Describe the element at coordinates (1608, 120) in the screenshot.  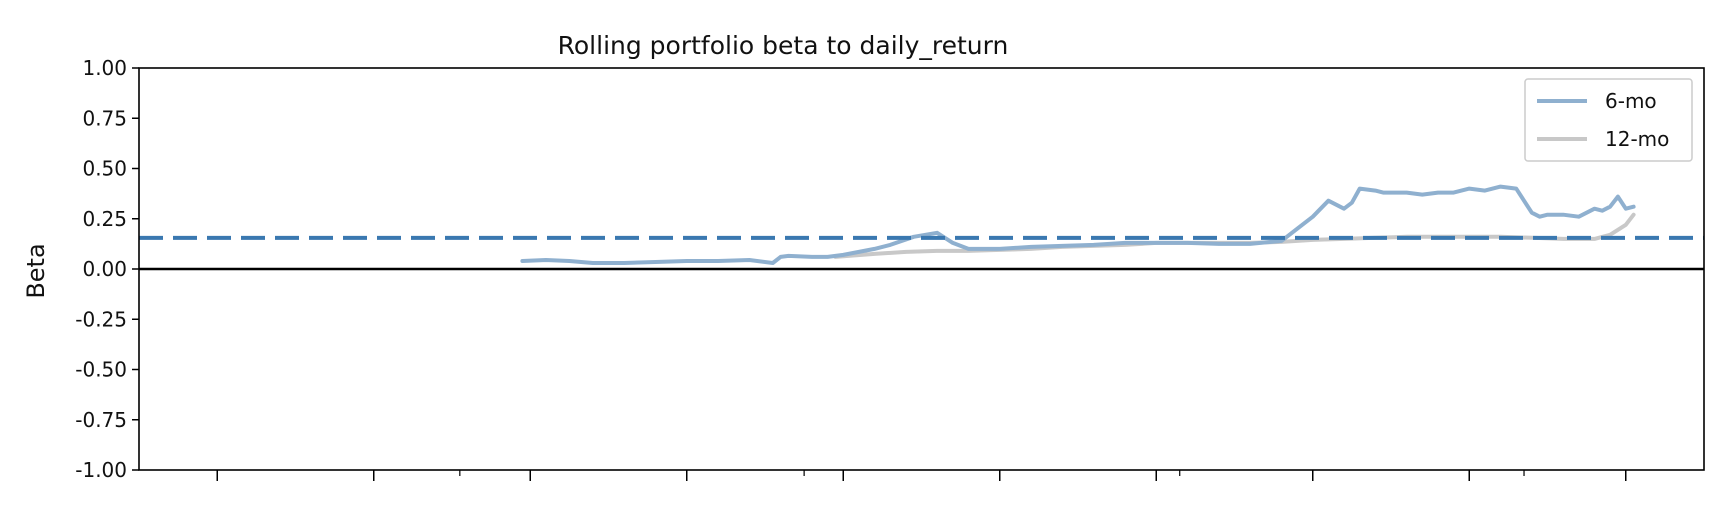
I see `legend: 6-mo 12-mo` at that location.